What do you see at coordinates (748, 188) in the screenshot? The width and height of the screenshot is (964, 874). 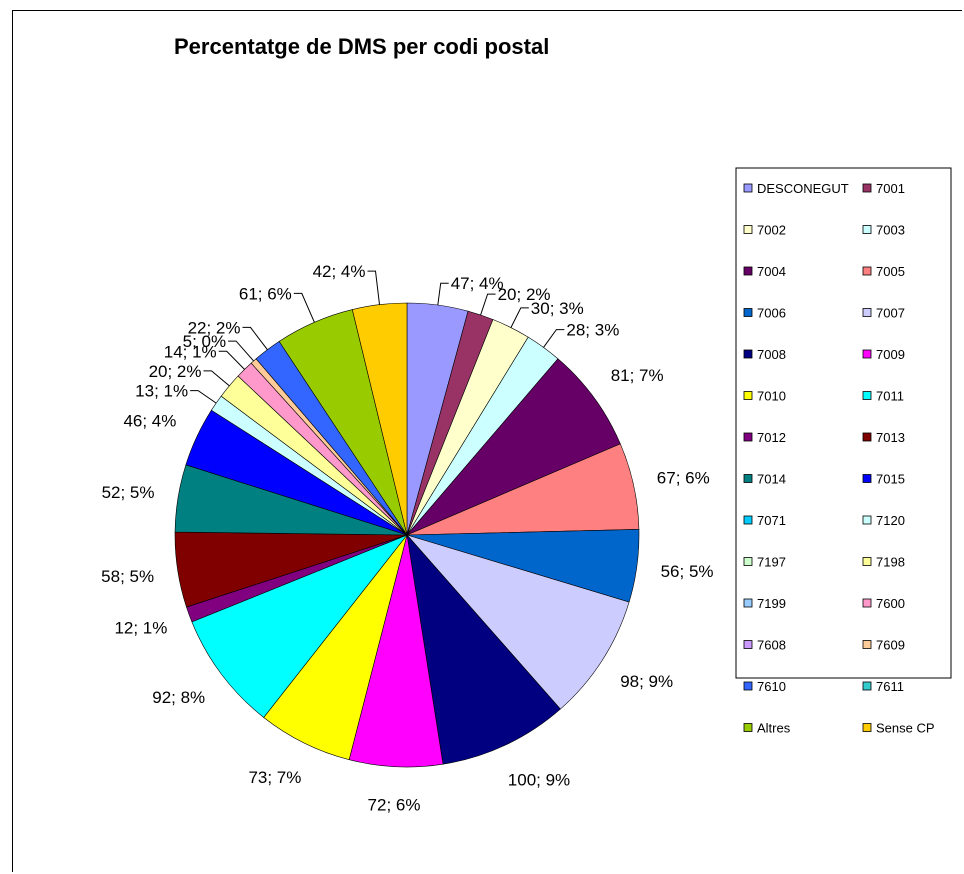 I see `legend-swatch-desconegut` at bounding box center [748, 188].